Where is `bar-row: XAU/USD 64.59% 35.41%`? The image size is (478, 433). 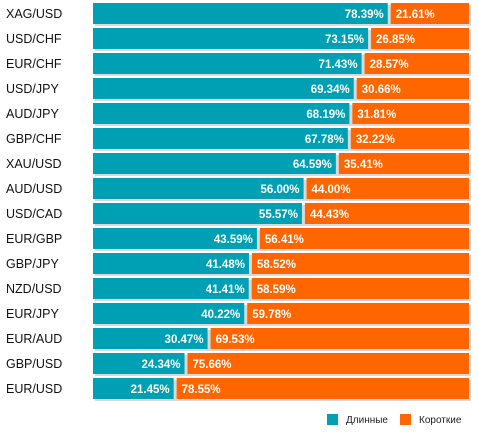
bar-row: XAU/USD 64.59% 35.41% is located at coordinates (238, 164).